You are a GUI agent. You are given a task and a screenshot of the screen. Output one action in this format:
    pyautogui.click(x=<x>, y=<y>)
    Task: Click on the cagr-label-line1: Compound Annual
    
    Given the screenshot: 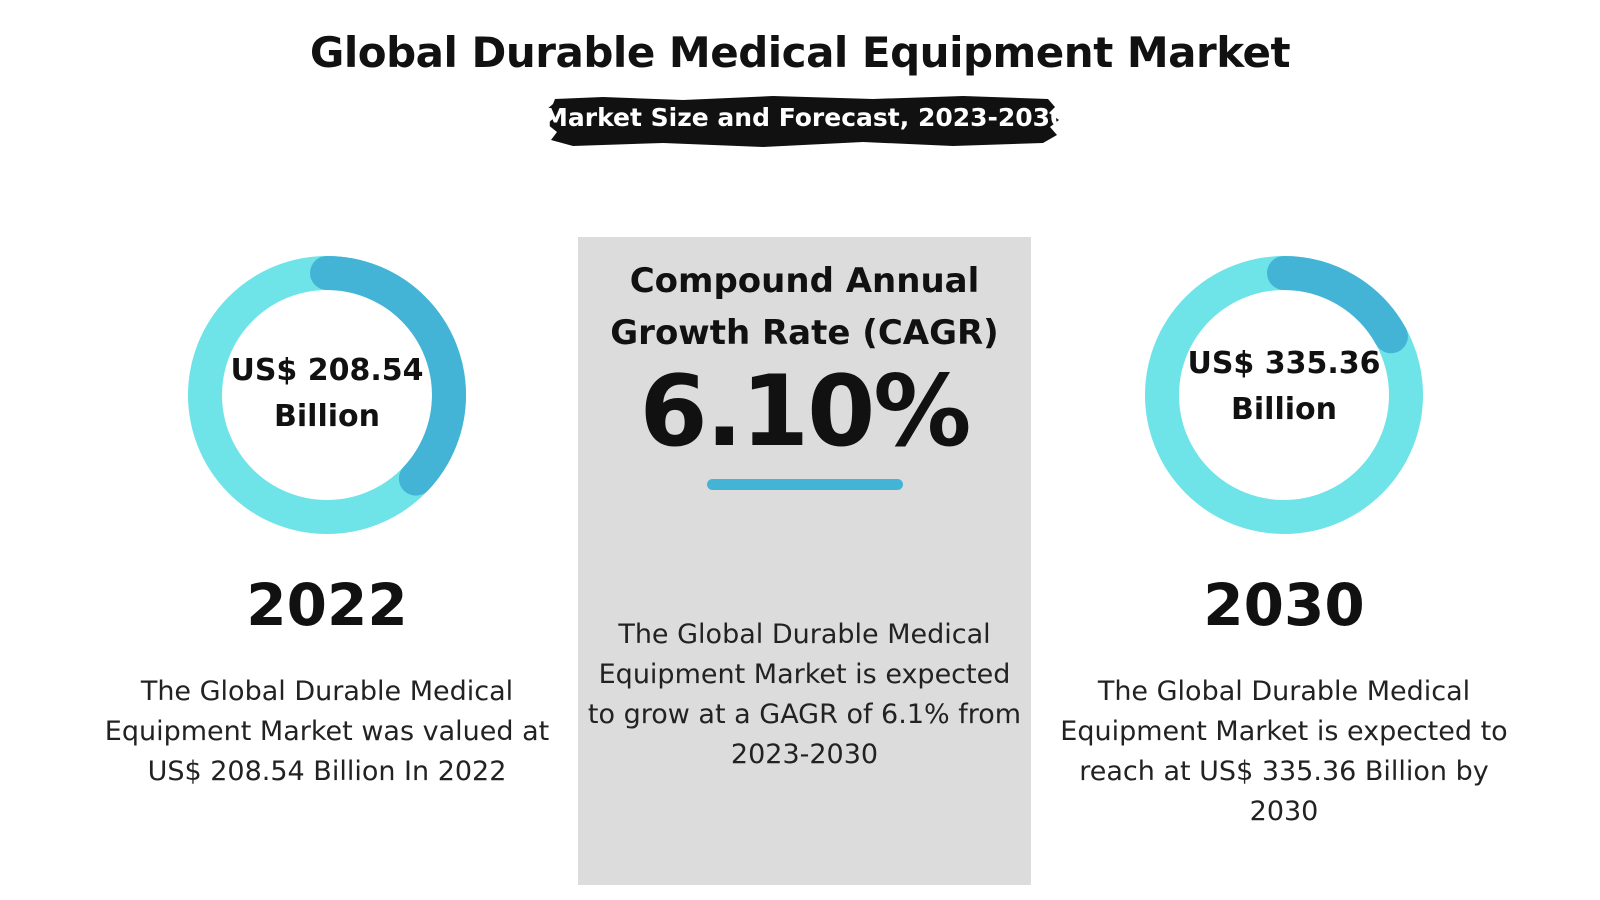 What is the action you would take?
    pyautogui.click(x=804, y=281)
    